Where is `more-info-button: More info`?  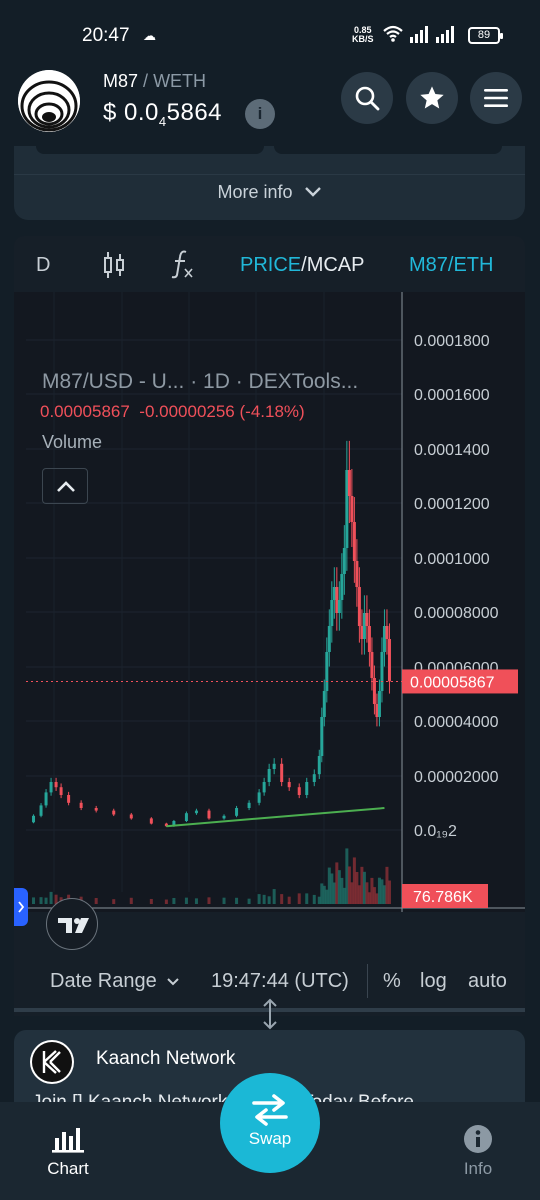 more-info-button: More info is located at coordinates (269, 192).